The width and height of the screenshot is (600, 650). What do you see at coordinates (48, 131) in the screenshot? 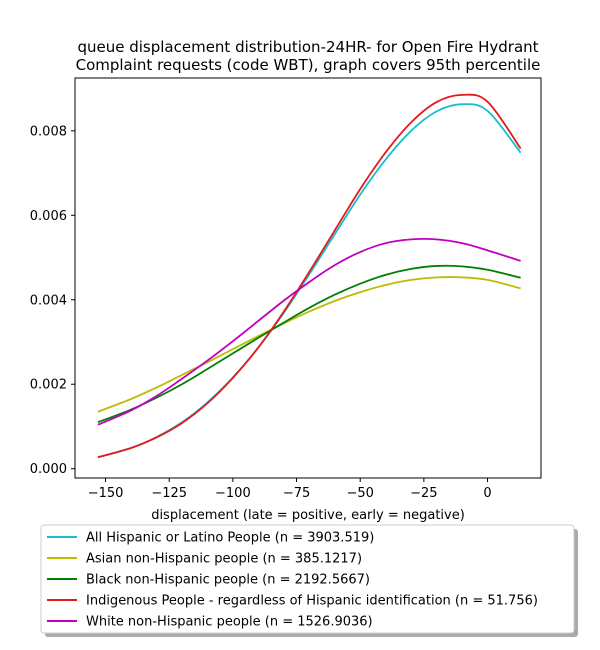
I see `y-tick-label: 0.008` at bounding box center [48, 131].